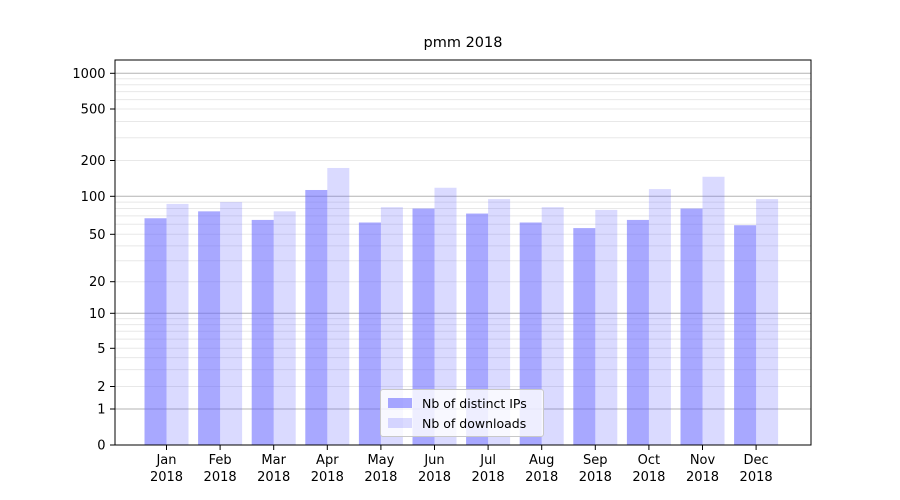 This screenshot has height=500, width=900. What do you see at coordinates (487, 460) in the screenshot?
I see `x-tick-label-month: Jul` at bounding box center [487, 460].